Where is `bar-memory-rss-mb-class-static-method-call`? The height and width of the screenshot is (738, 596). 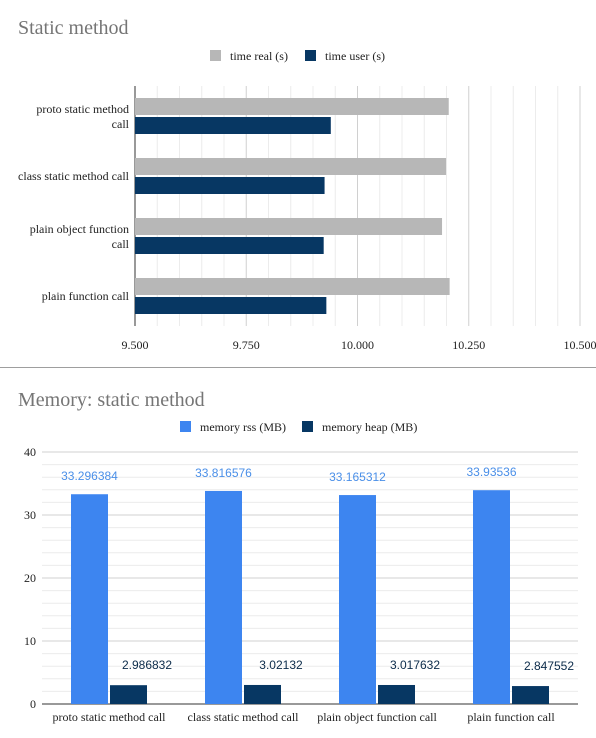
bar-memory-rss-mb-class-static-method-call is located at coordinates (223, 597).